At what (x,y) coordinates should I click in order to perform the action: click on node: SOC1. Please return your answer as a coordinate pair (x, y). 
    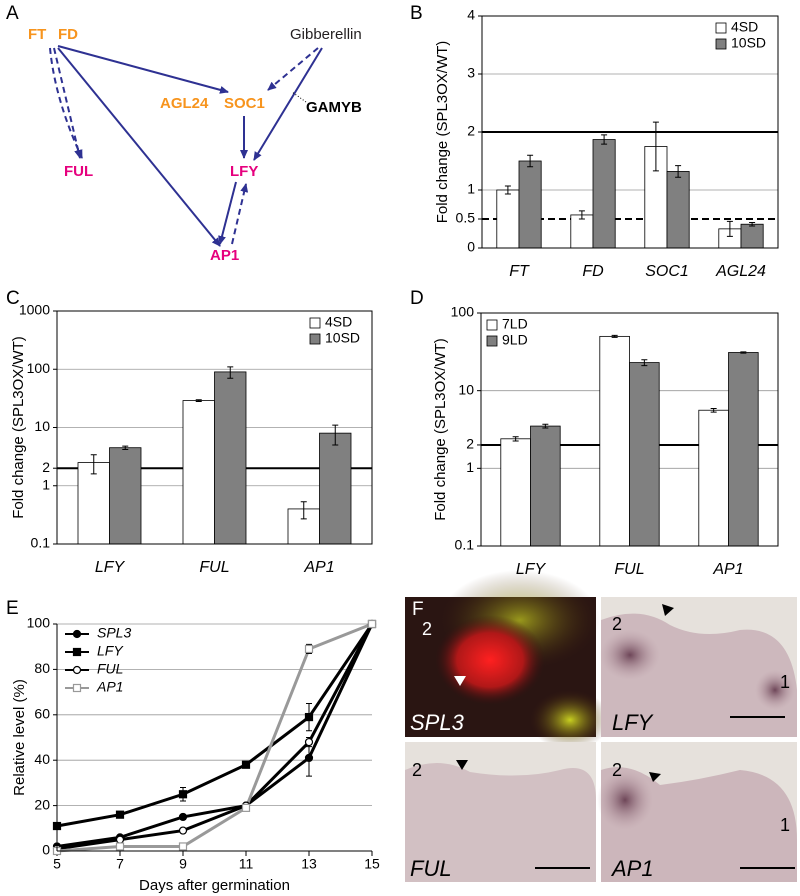
    Looking at the image, I should click on (244, 103).